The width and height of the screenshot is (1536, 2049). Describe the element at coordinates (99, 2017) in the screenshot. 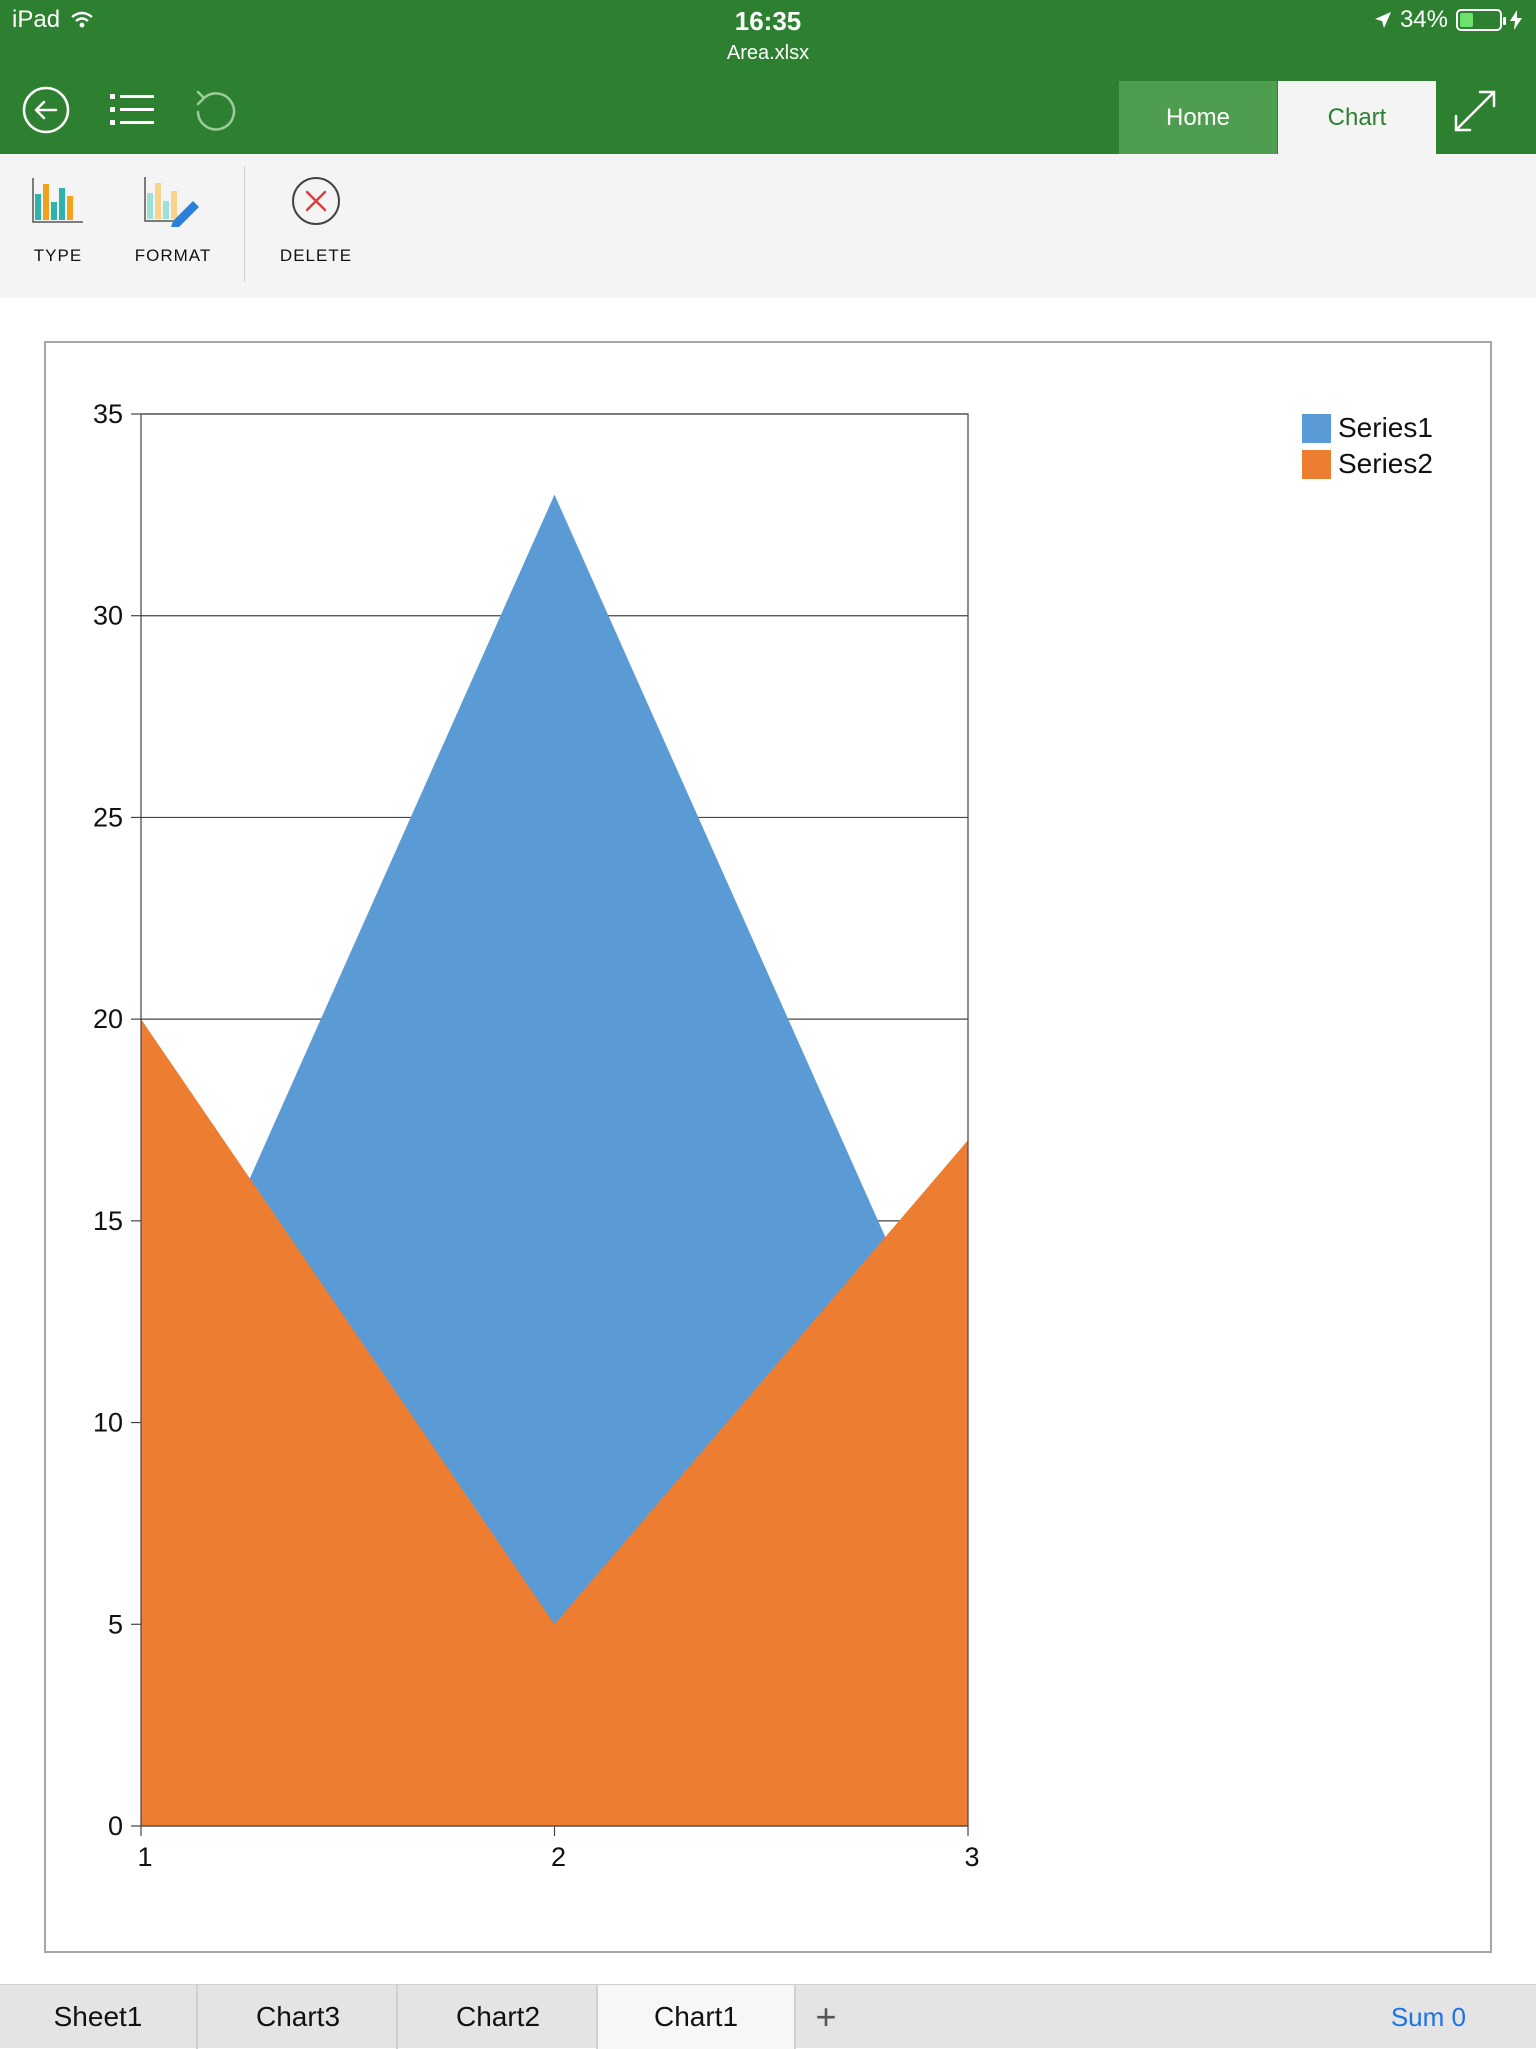

I see `sheet-tab-sheet1: Sheet1` at that location.